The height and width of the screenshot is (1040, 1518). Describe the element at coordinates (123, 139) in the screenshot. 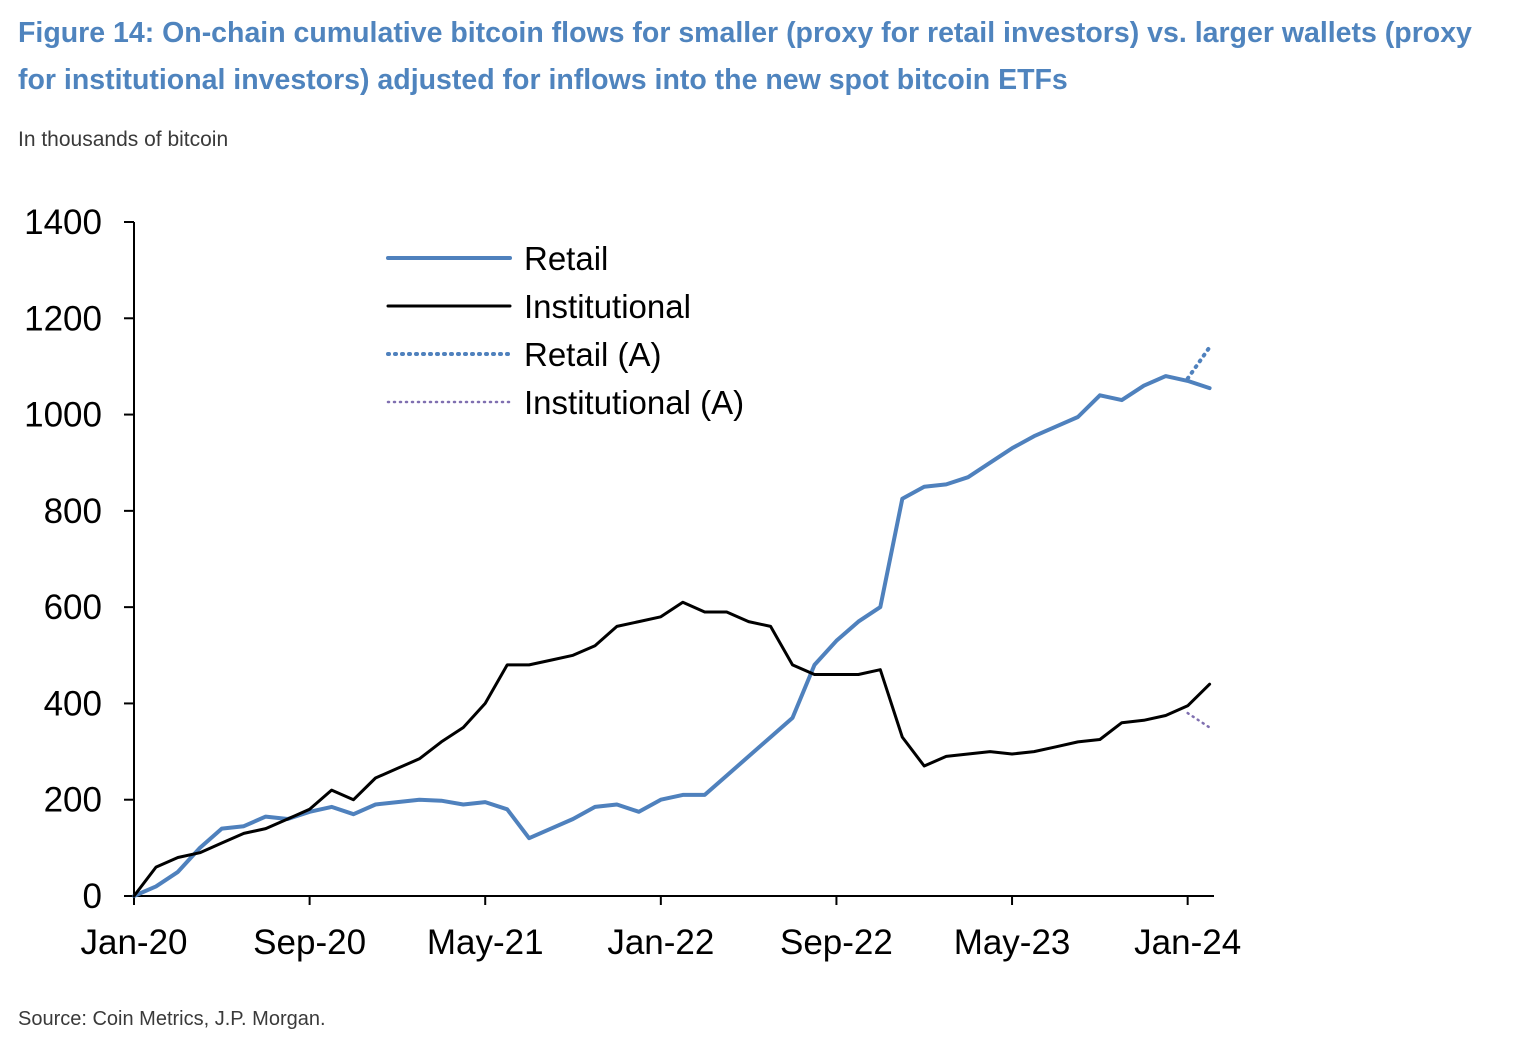

I see `figure-subtitle: In thousands of bitcoin` at that location.